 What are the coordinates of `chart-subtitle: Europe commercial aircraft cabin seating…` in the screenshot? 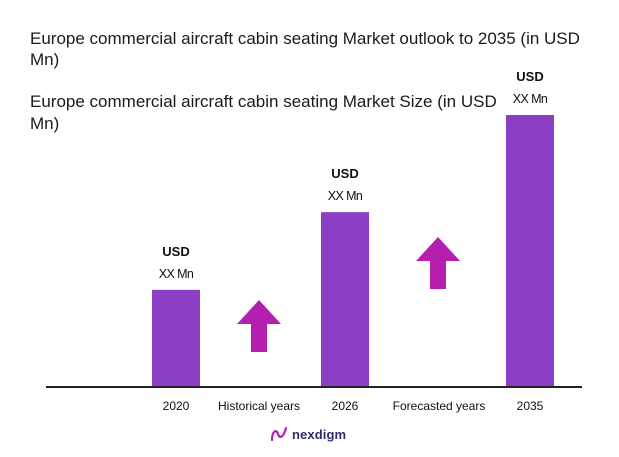 It's located at (263, 112).